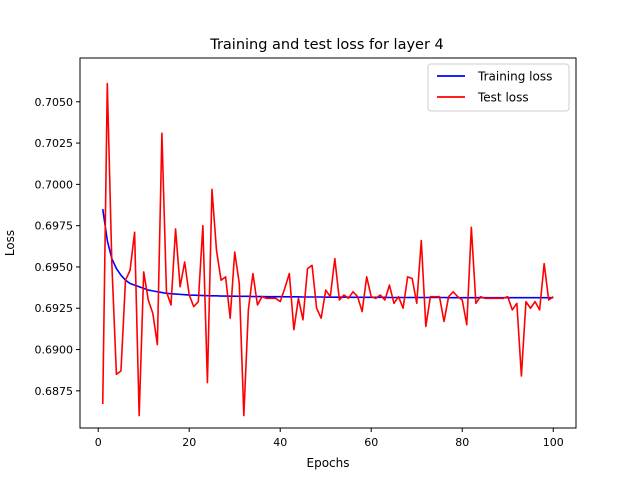 Image resolution: width=640 pixels, height=480 pixels. Describe the element at coordinates (54, 308) in the screenshot. I see `y-tick-label: 0.6925` at that location.